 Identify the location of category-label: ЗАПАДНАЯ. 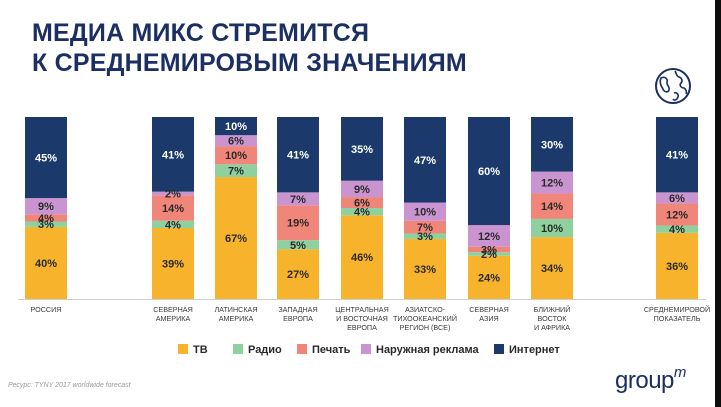
(297, 309).